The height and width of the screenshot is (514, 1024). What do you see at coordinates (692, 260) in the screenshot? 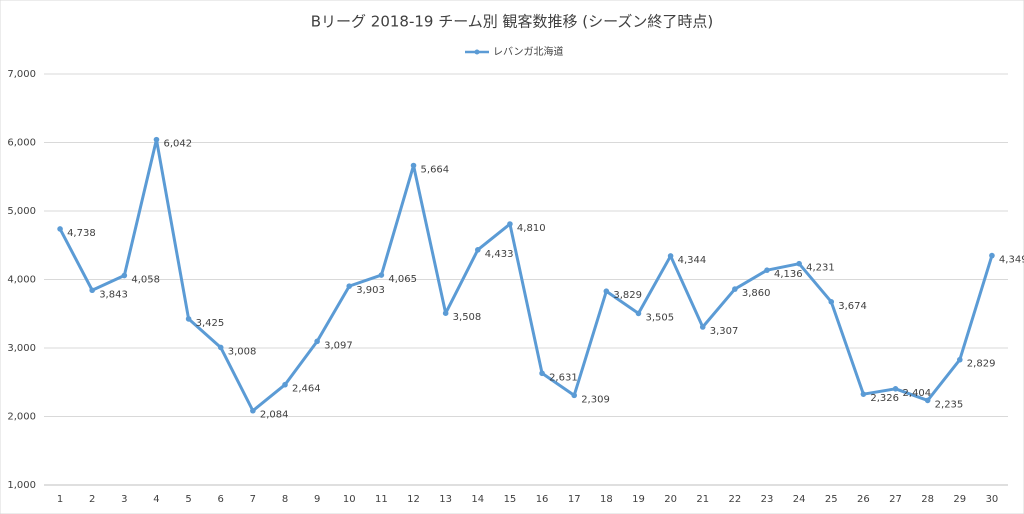
I see `data-label: 4,344` at bounding box center [692, 260].